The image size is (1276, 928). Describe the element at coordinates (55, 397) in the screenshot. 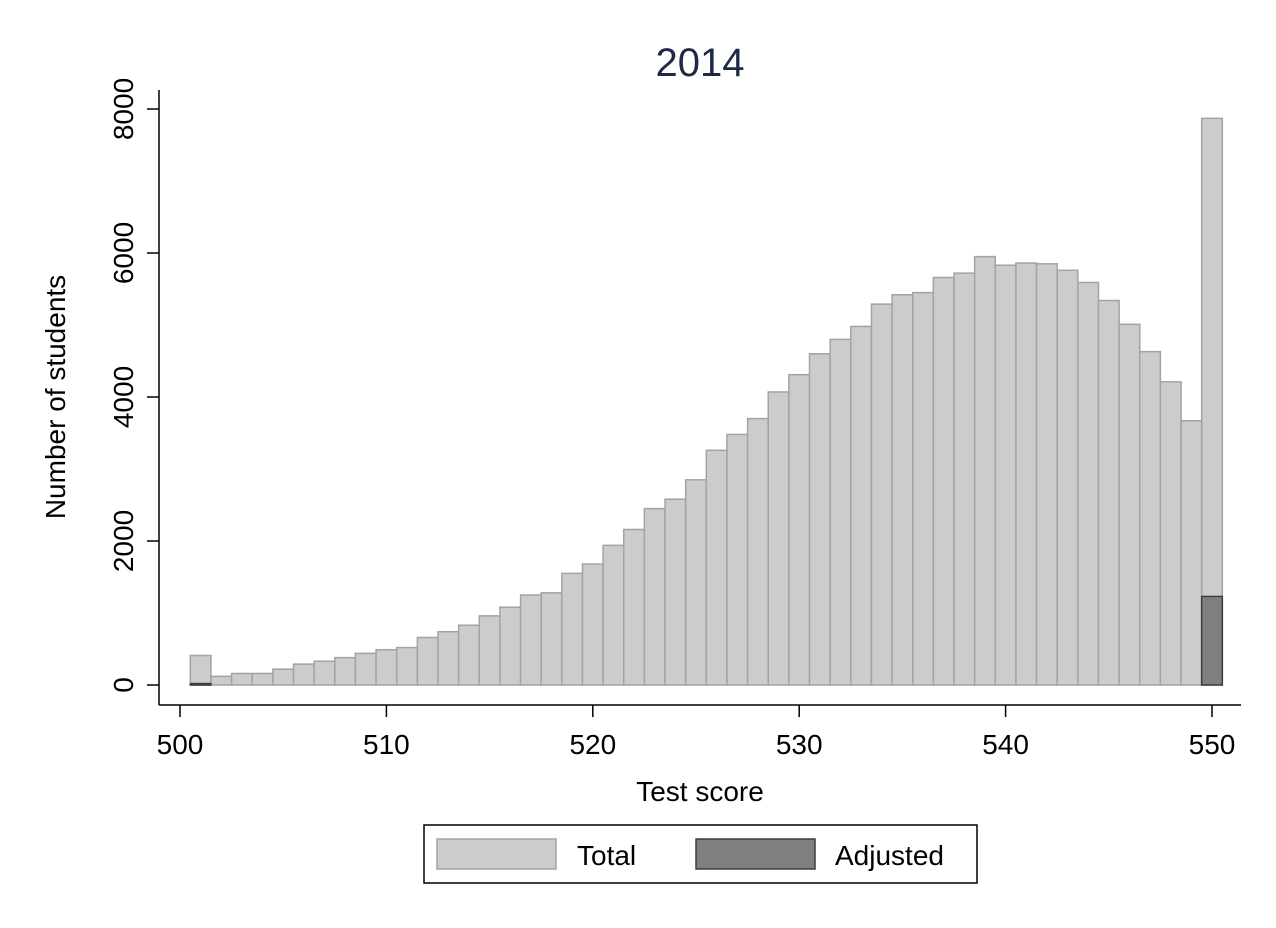

I see `y-axis-label: Number of students` at that location.